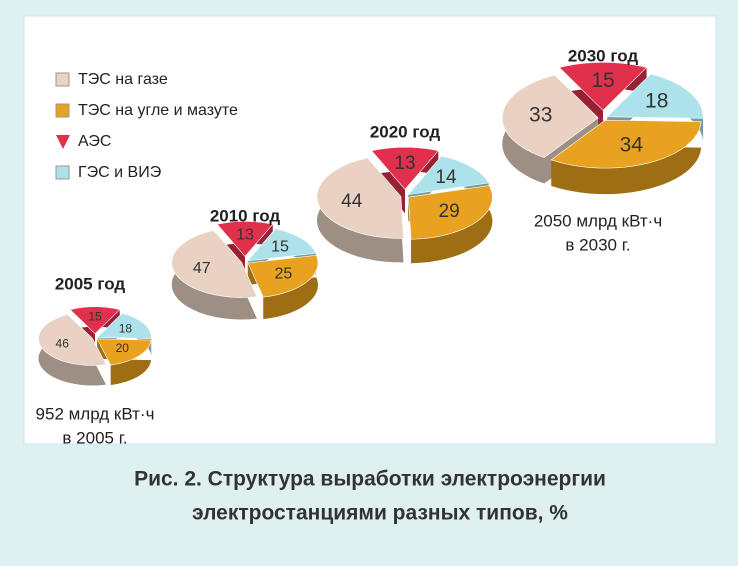 The height and width of the screenshot is (571, 738). I want to click on value-label: 34, so click(632, 144).